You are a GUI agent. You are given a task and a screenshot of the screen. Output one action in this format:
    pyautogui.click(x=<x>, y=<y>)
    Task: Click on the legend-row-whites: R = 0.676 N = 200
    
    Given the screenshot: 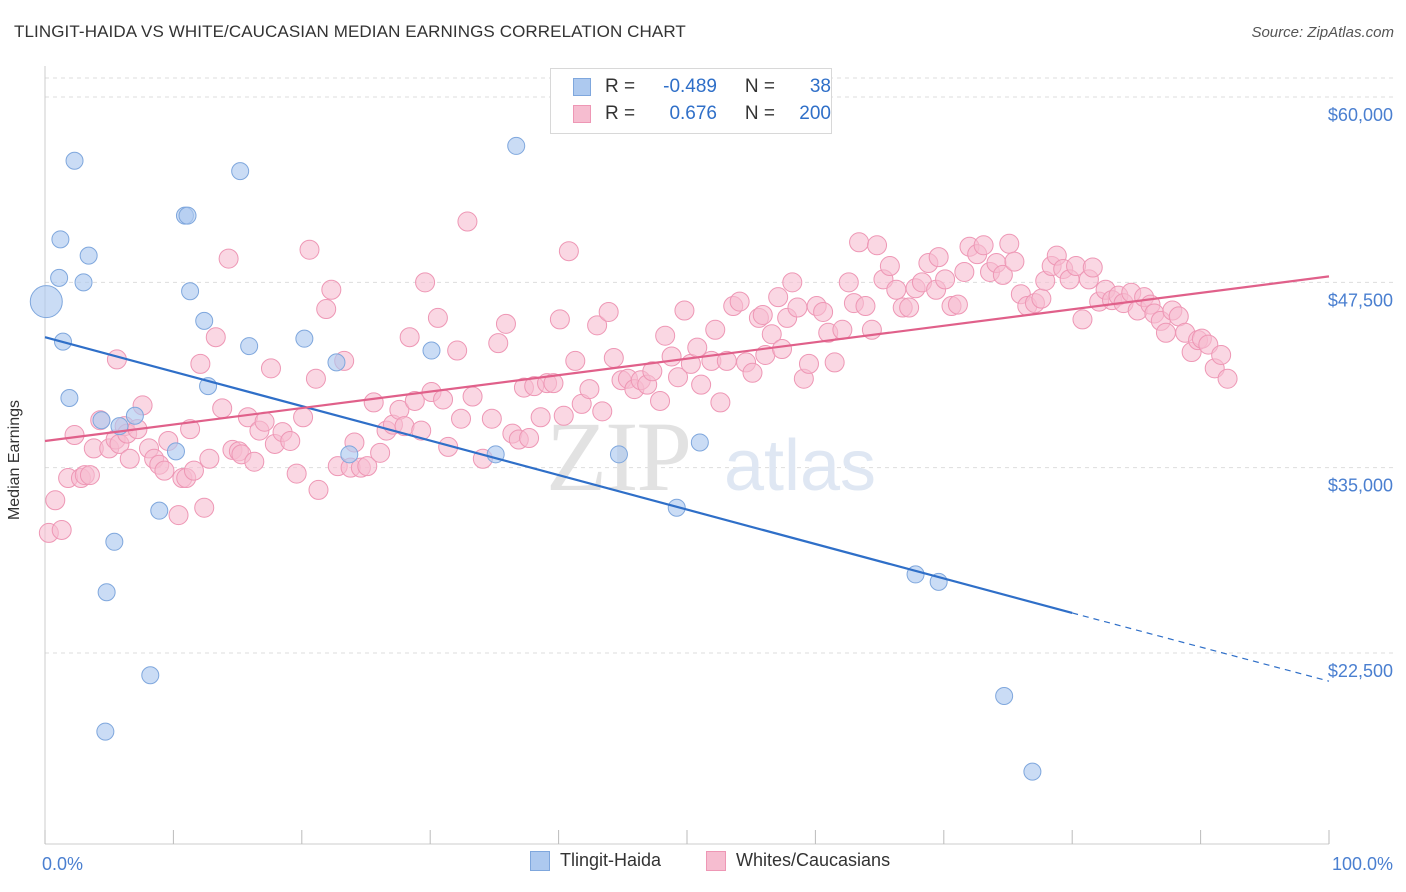 What is the action you would take?
    pyautogui.click(x=702, y=114)
    